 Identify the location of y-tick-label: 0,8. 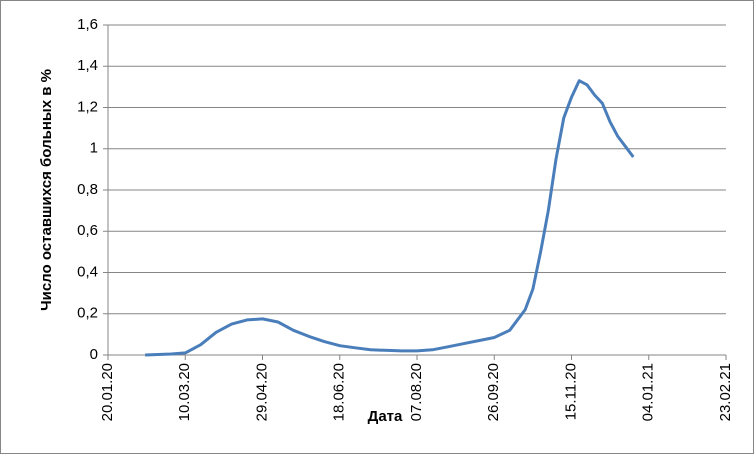
(87, 189).